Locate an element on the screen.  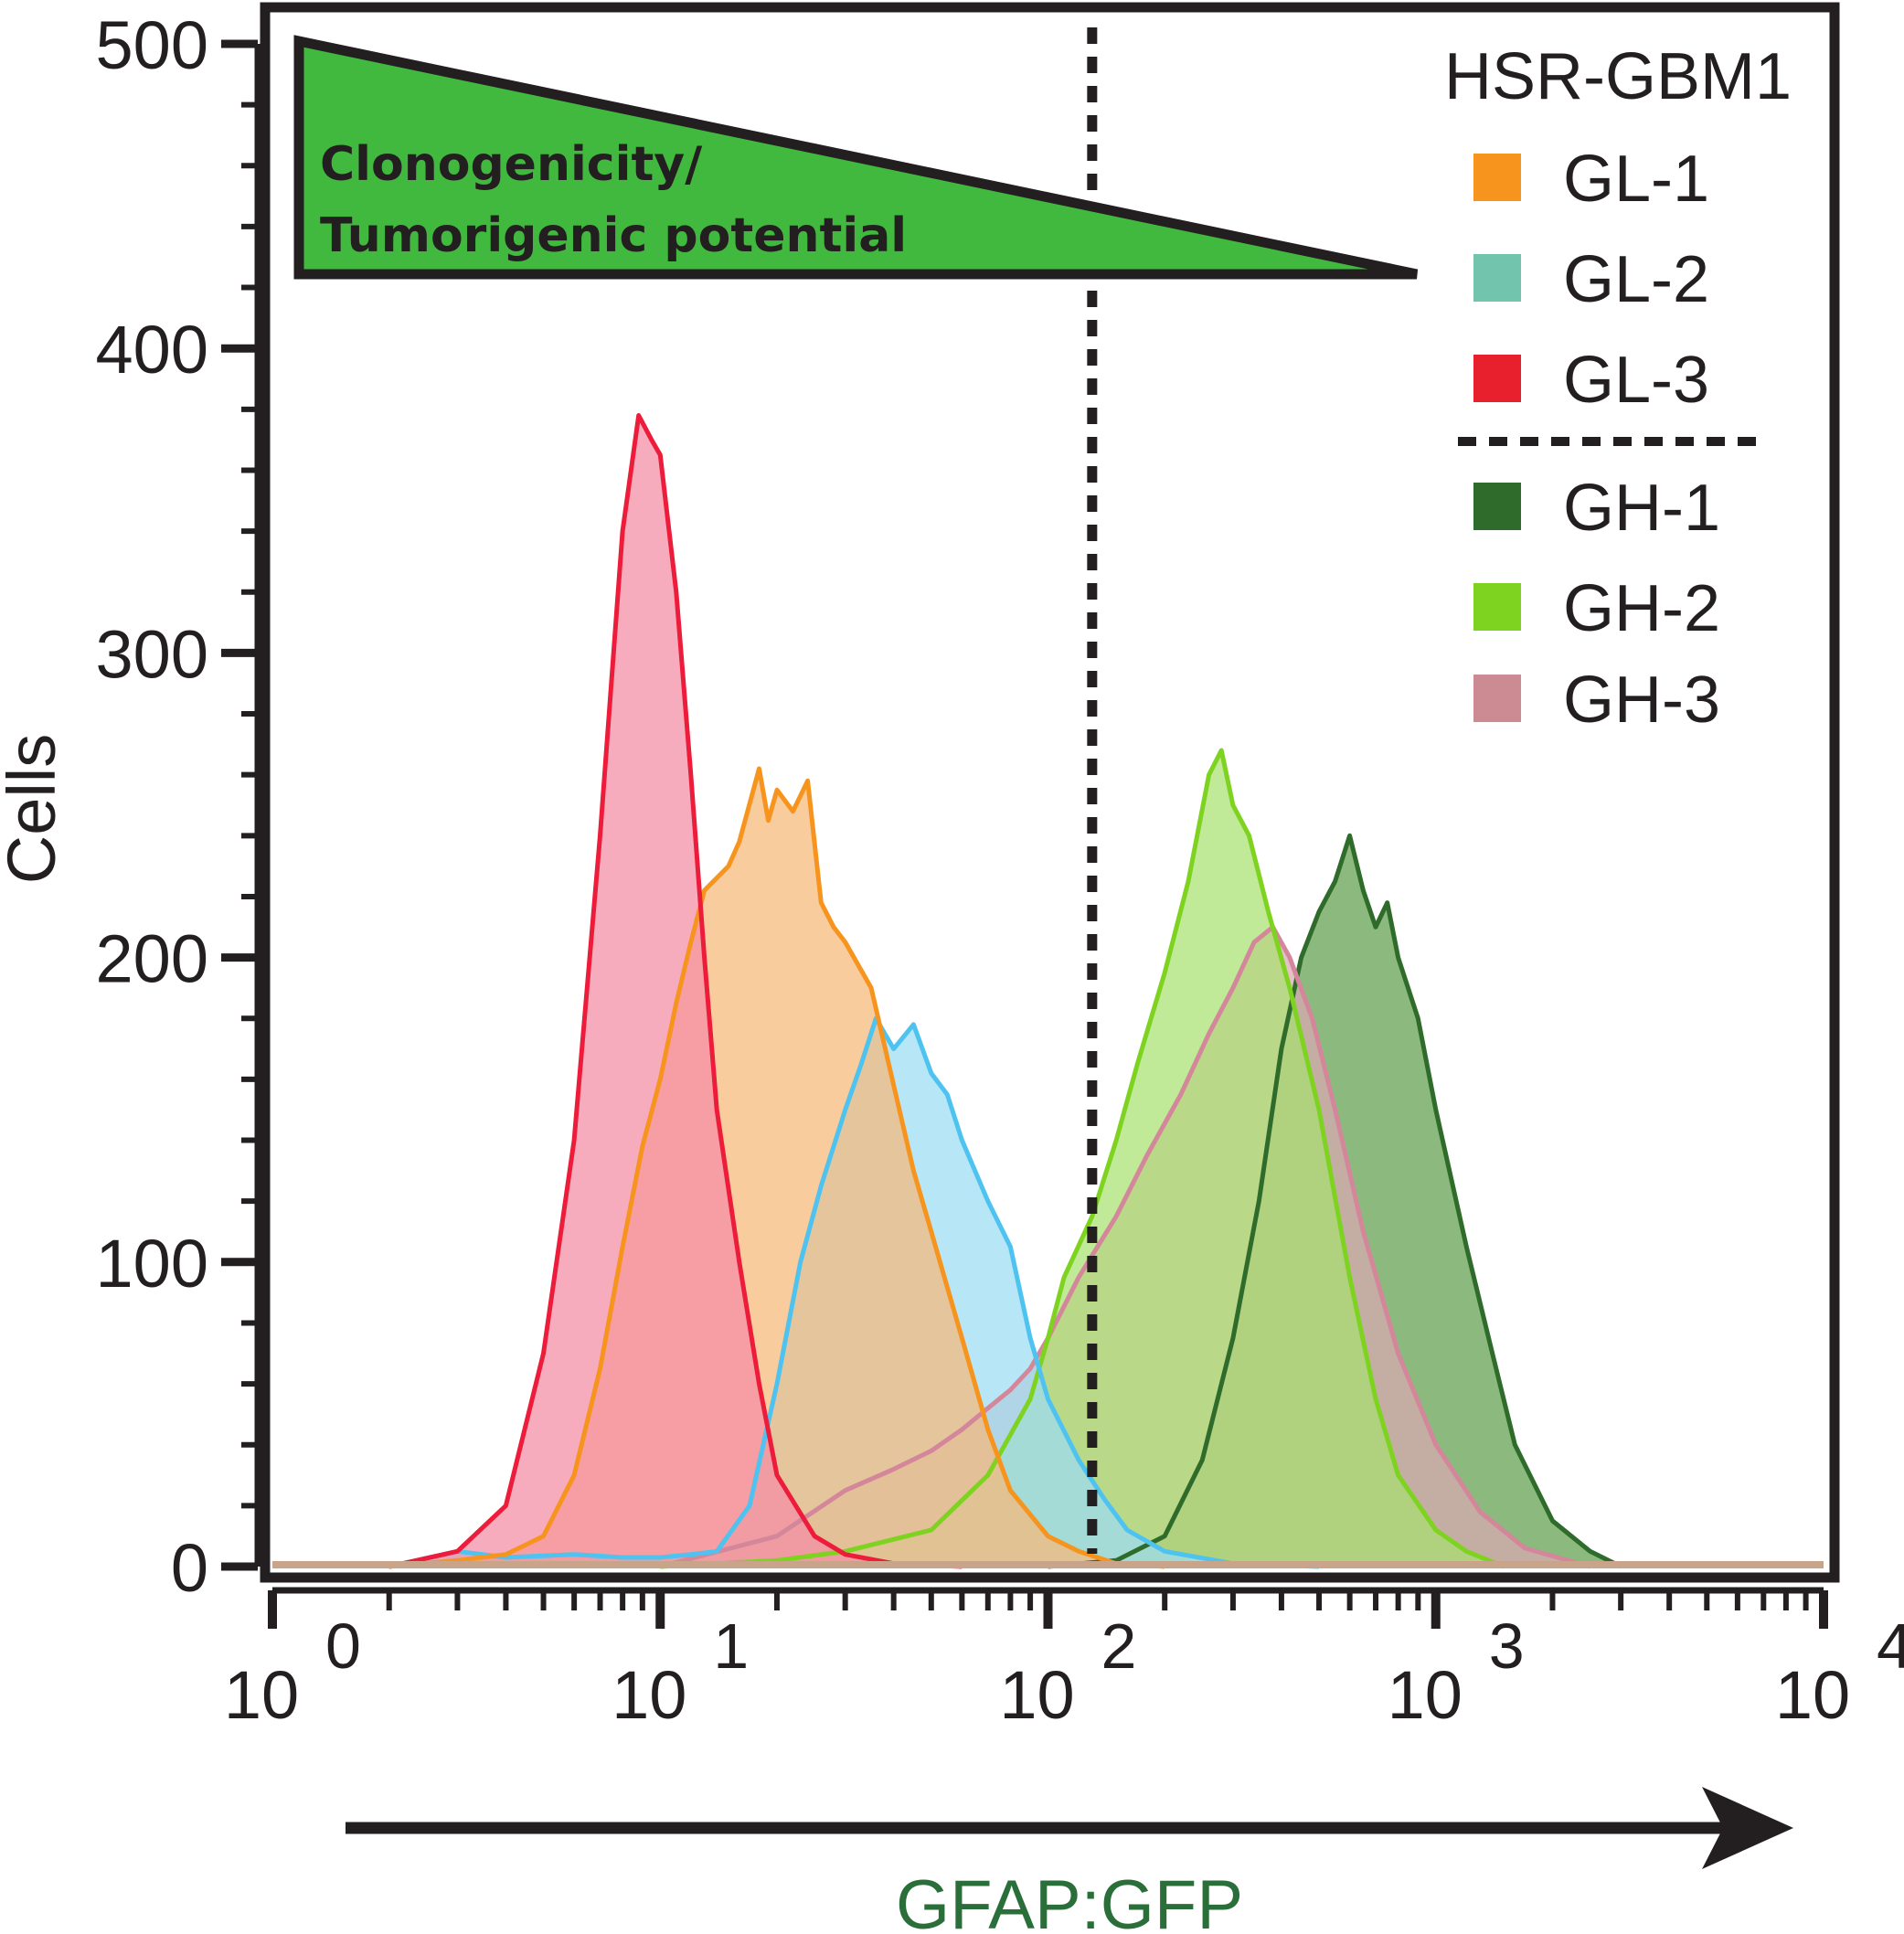
legend-label-gl-2: GL-2 is located at coordinates (1636, 279).